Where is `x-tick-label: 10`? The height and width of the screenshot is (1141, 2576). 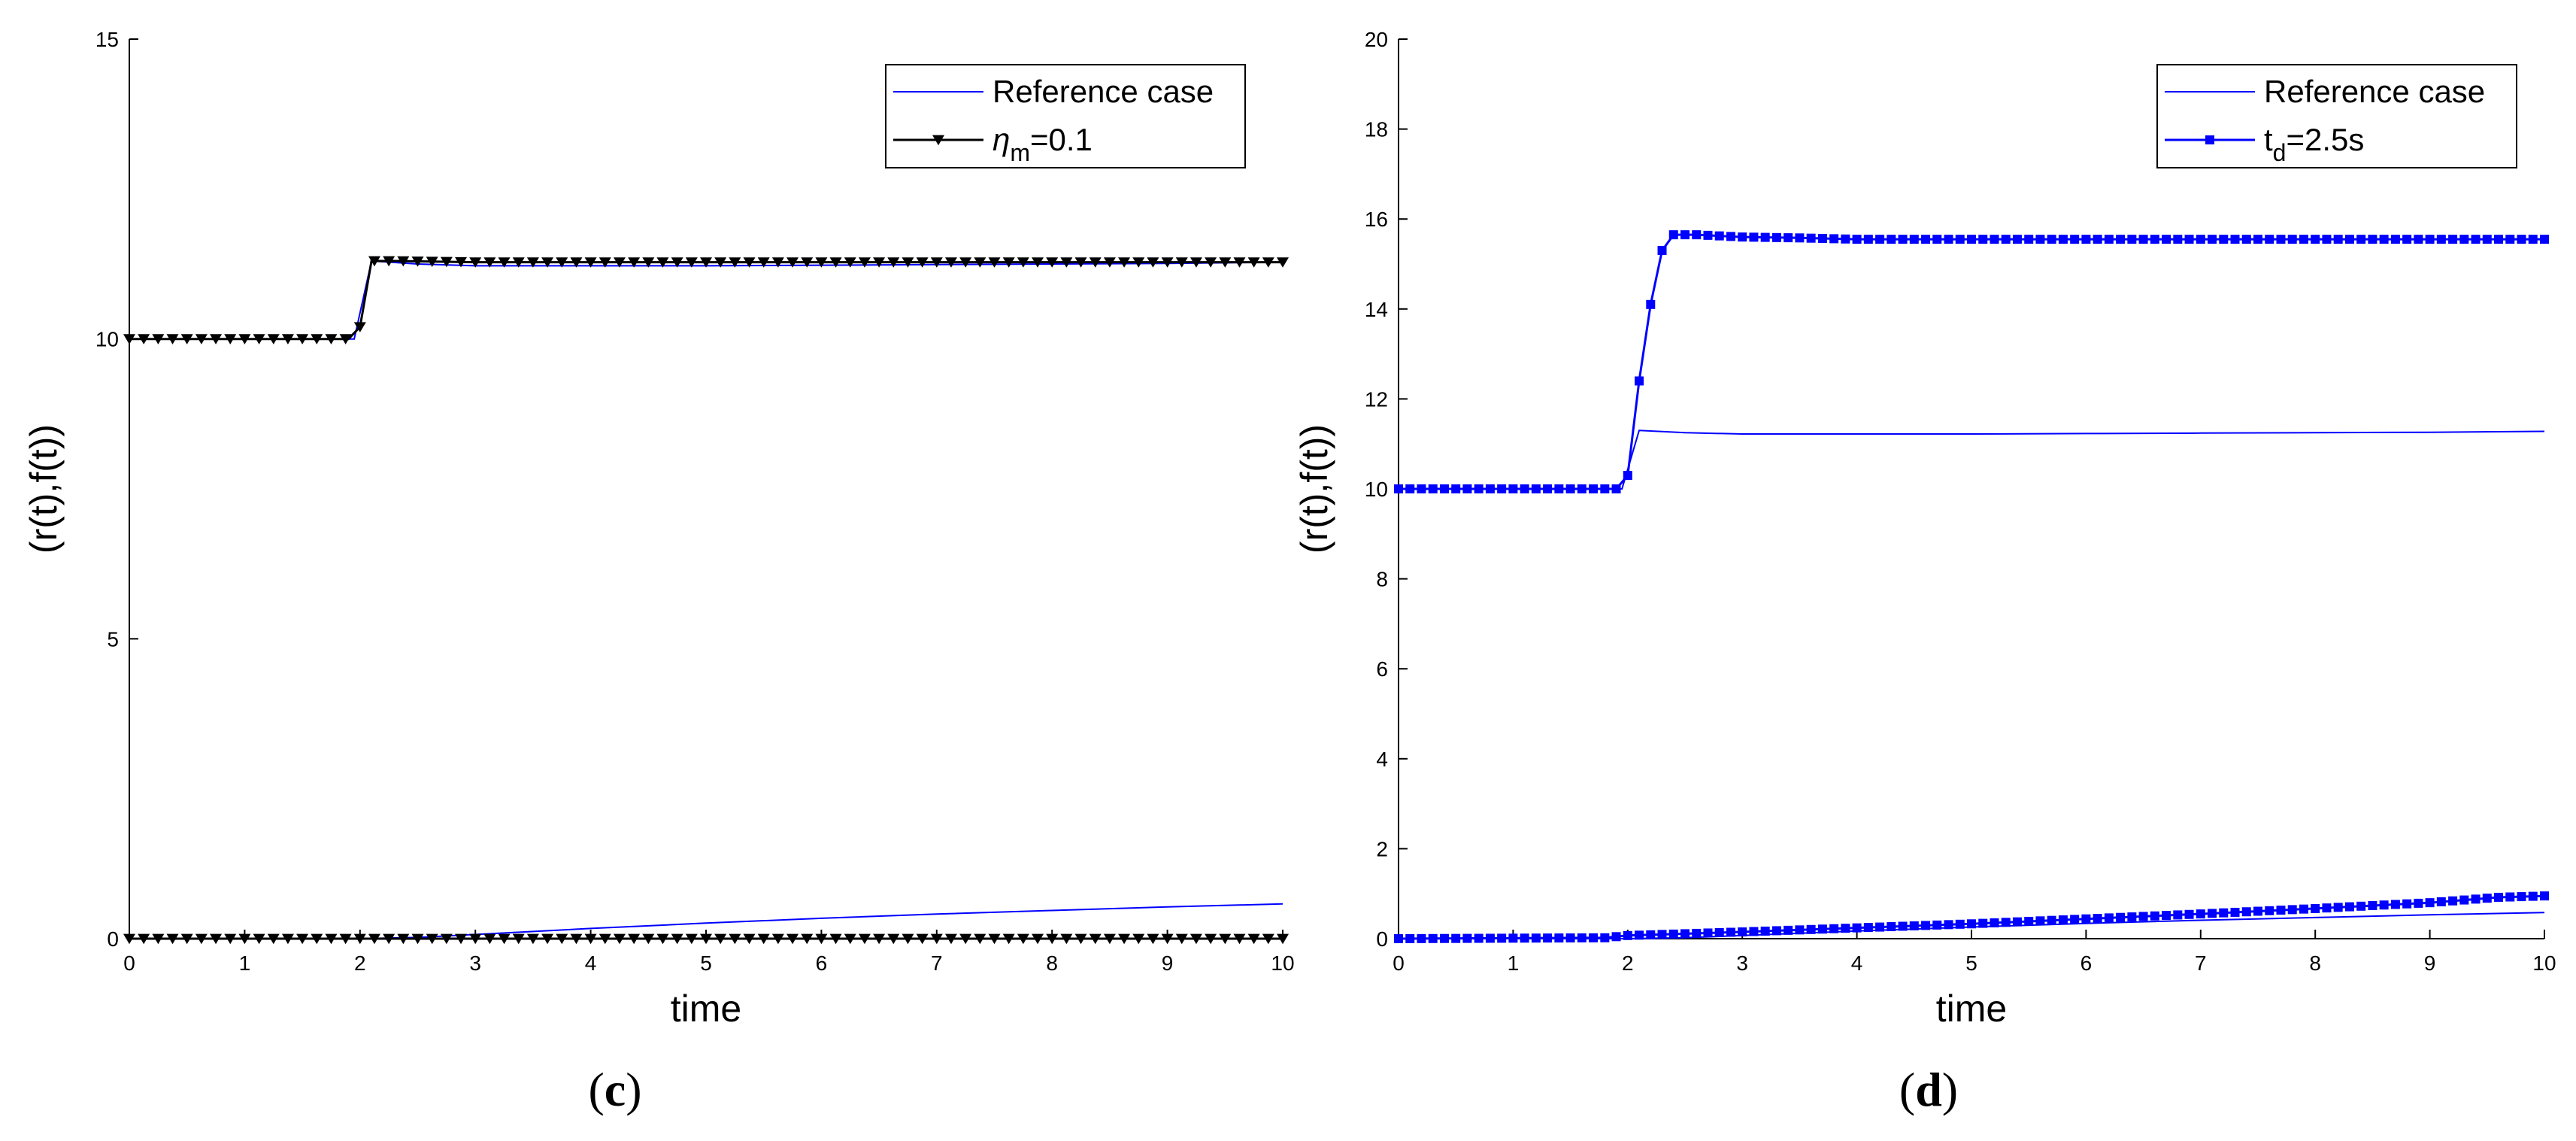
x-tick-label: 10 is located at coordinates (2544, 963).